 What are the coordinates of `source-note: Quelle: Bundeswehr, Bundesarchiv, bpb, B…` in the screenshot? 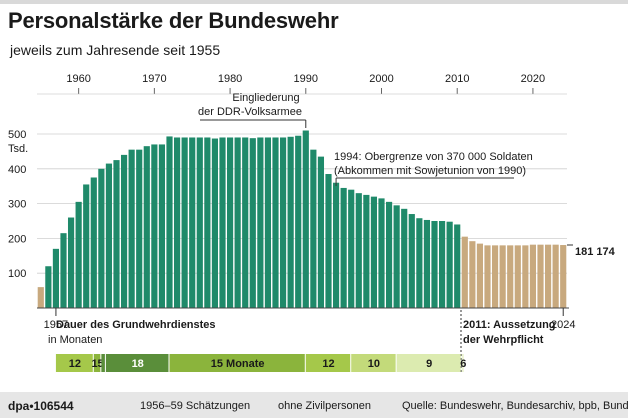 It's located at (515, 406).